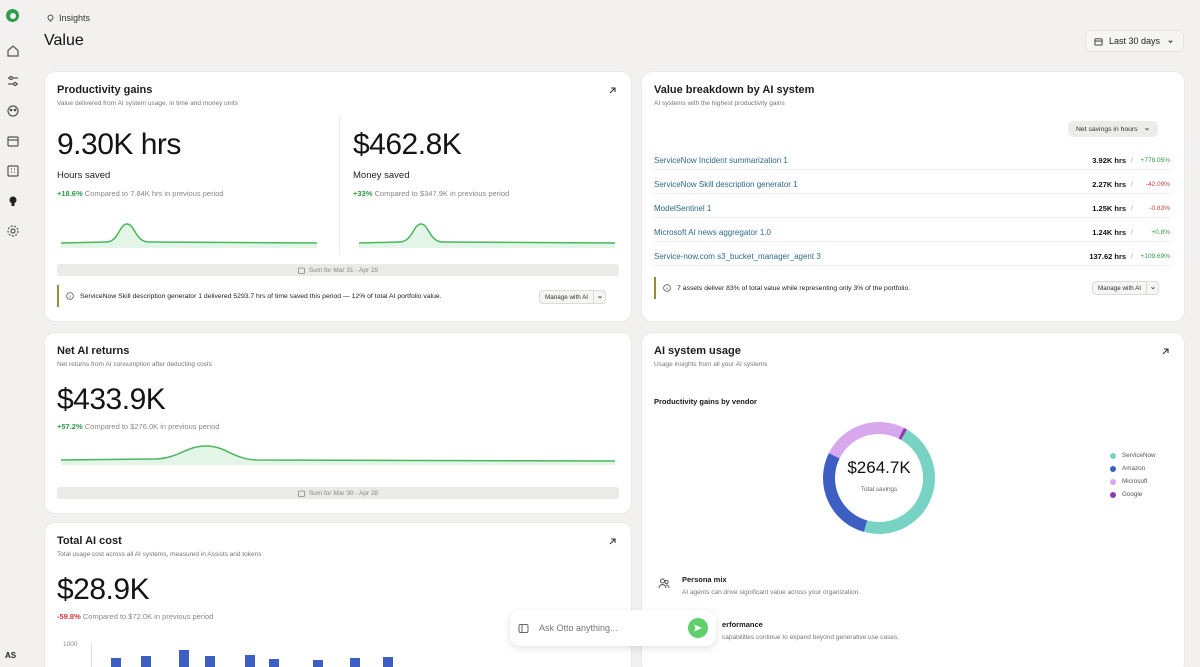  What do you see at coordinates (338, 455) in the screenshot?
I see `net-returns-sparkline` at bounding box center [338, 455].